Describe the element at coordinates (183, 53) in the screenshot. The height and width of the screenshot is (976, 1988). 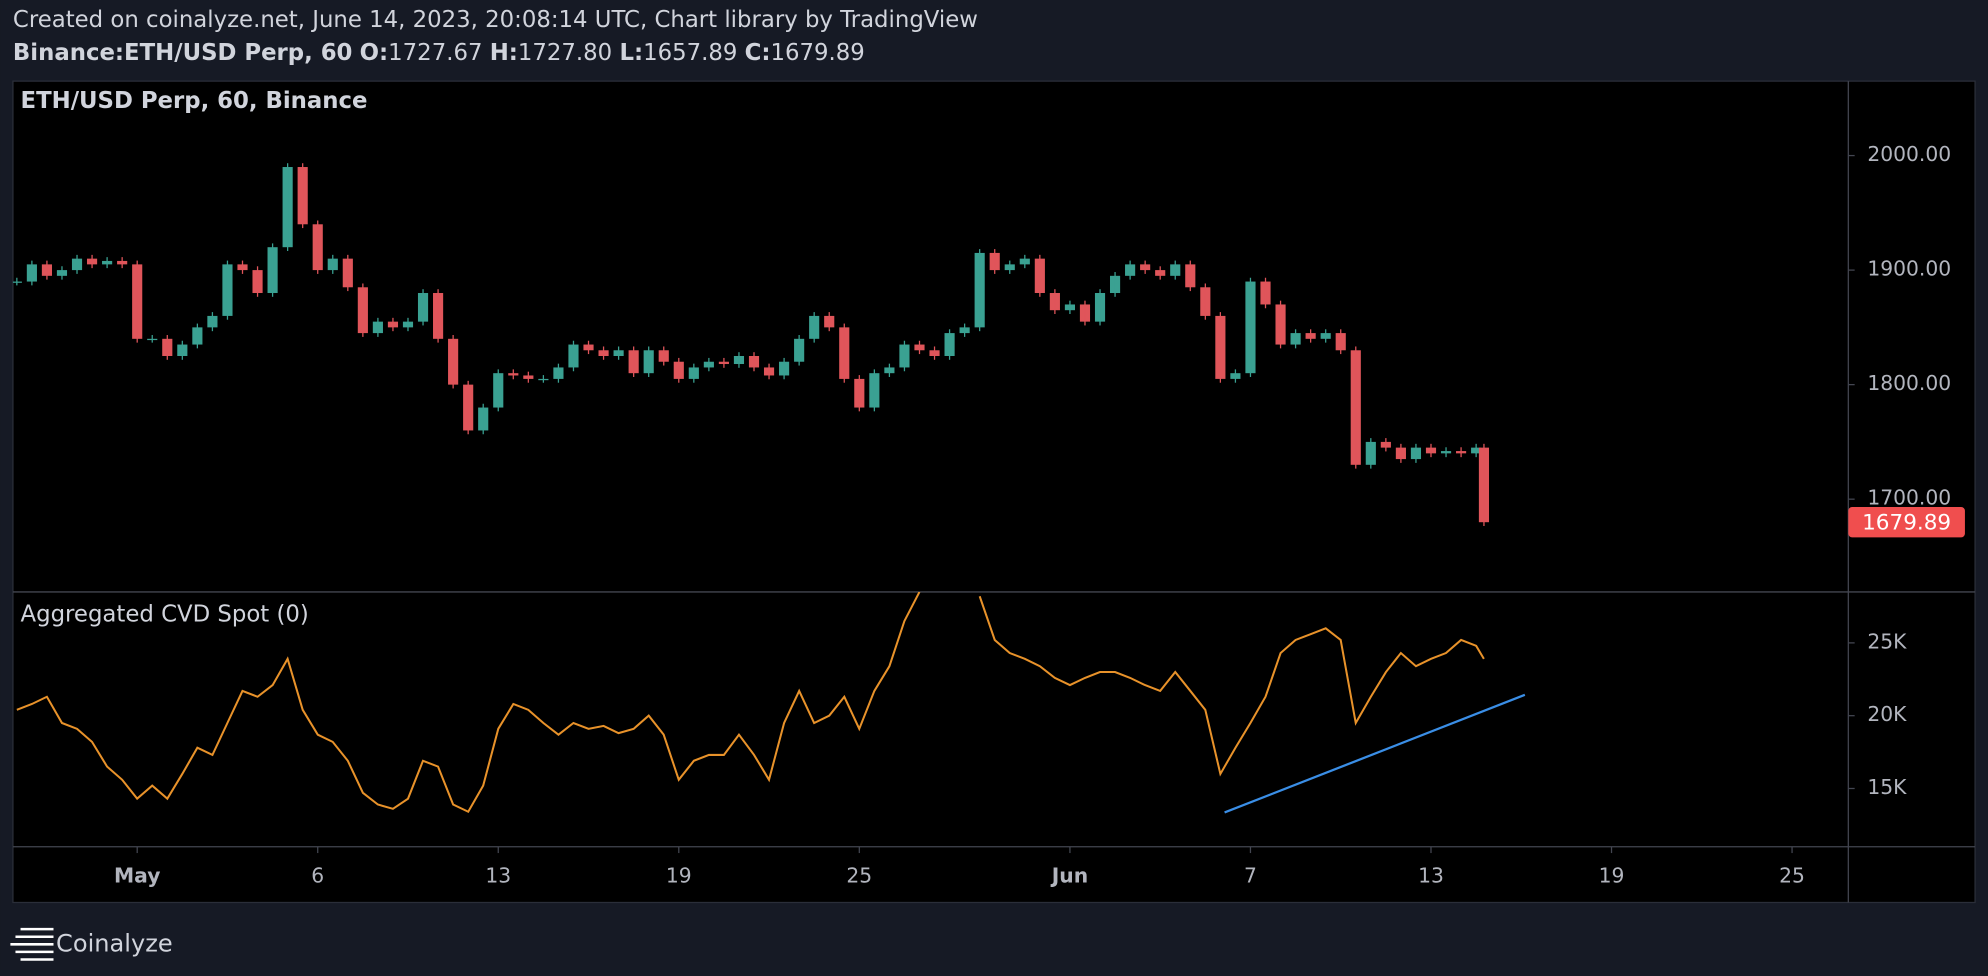
I see `symbol: Binance:ETH/USD Perp, 60` at that location.